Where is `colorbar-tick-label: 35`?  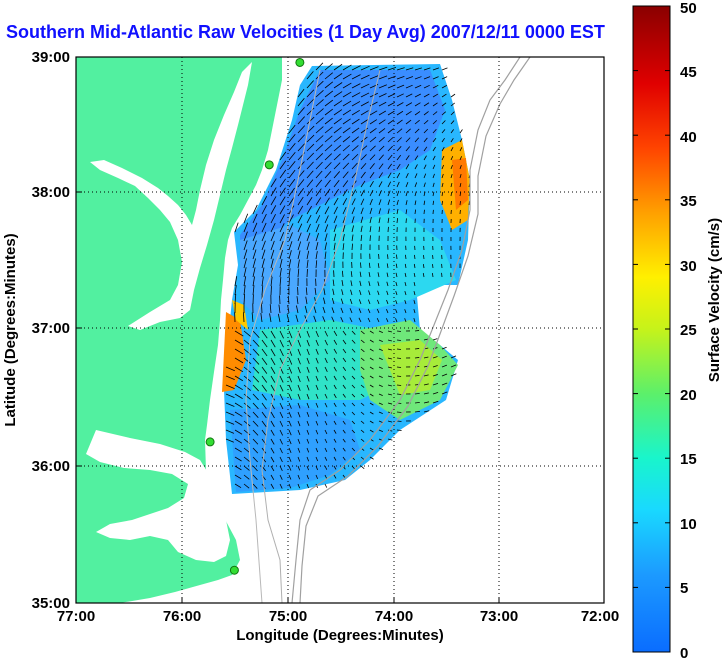
colorbar-tick-label: 35 is located at coordinates (688, 201).